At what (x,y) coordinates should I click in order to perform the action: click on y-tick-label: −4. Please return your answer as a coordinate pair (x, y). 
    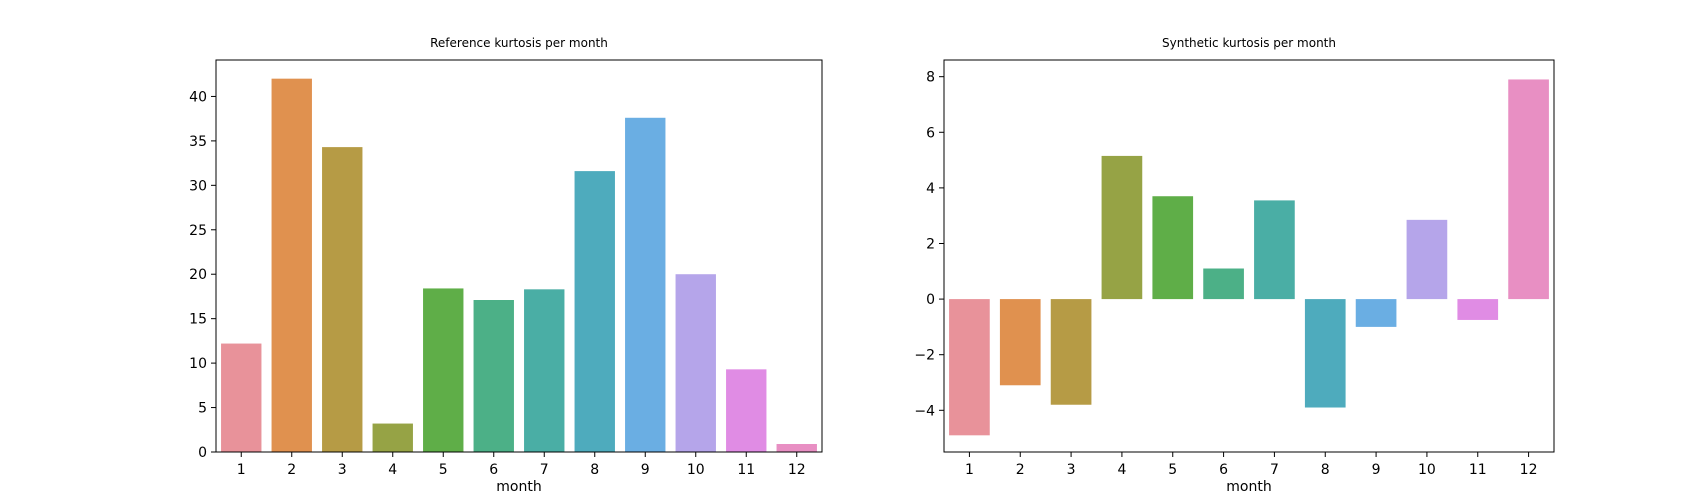
    Looking at the image, I should click on (924, 411).